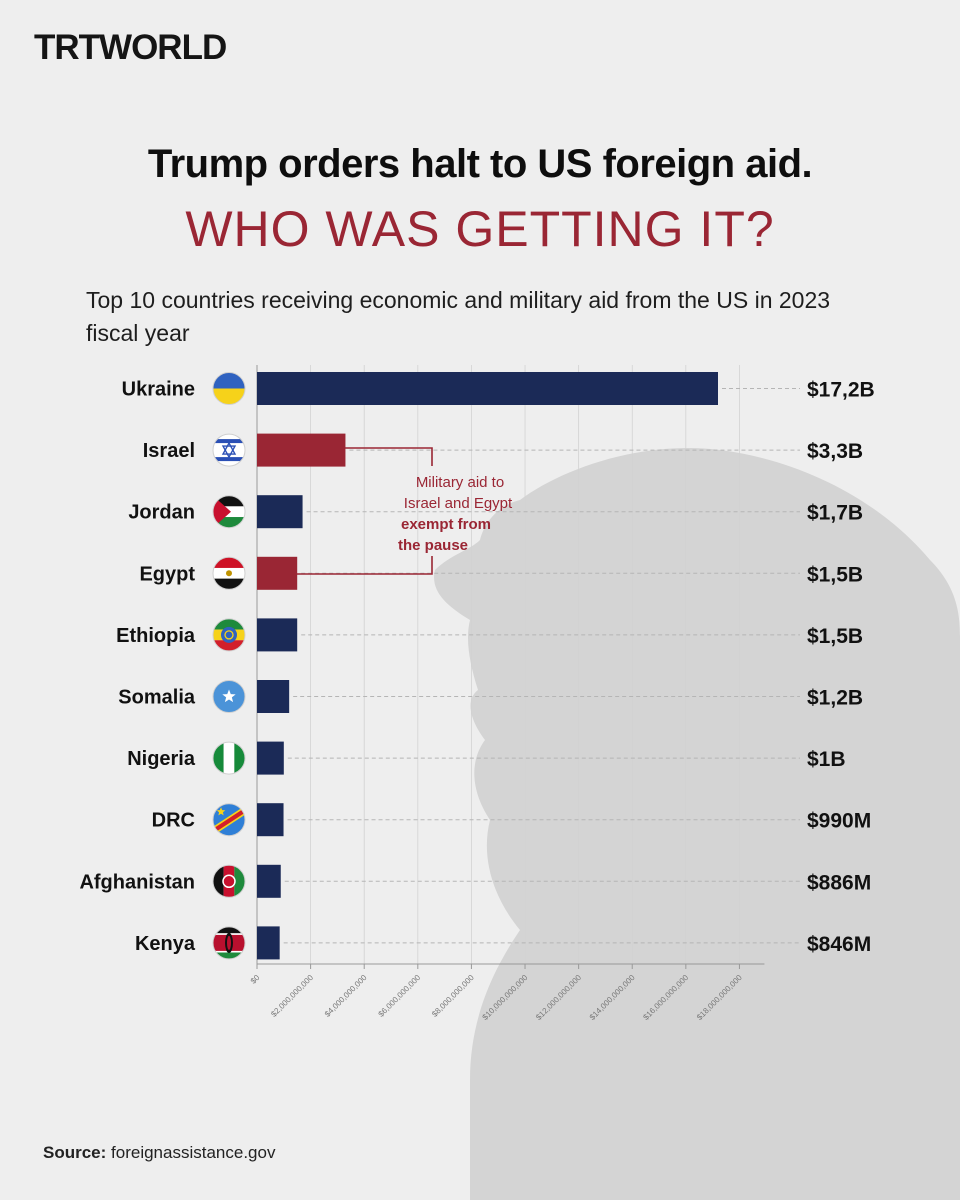 This screenshot has width=960, height=1200. What do you see at coordinates (503, 450) in the screenshot?
I see `chart-row: Israel $3,3B` at bounding box center [503, 450].